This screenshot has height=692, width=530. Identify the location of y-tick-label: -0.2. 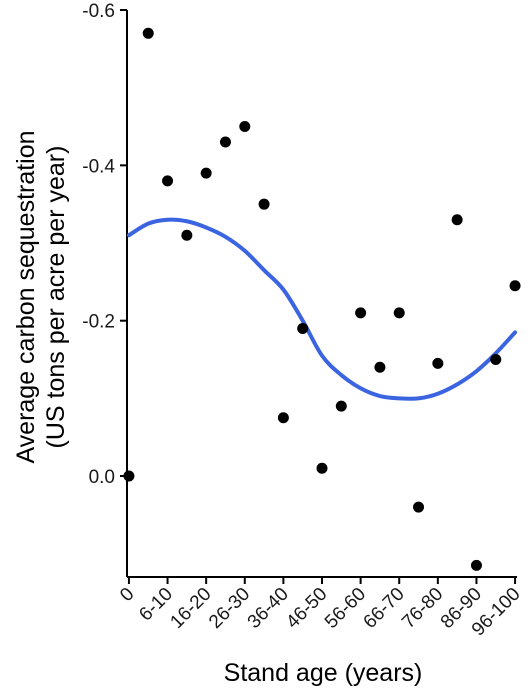
(98, 322).